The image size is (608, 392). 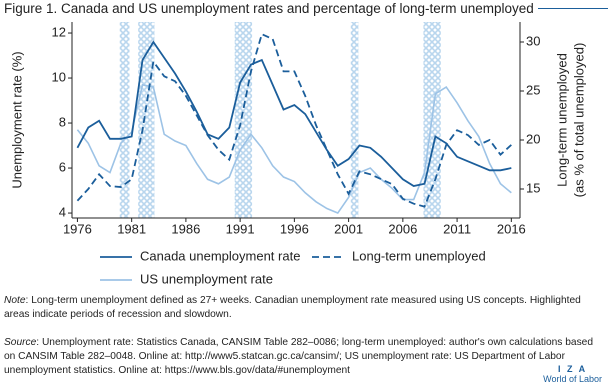 What do you see at coordinates (59, 76) in the screenshot?
I see `y-tick-label: 10` at bounding box center [59, 76].